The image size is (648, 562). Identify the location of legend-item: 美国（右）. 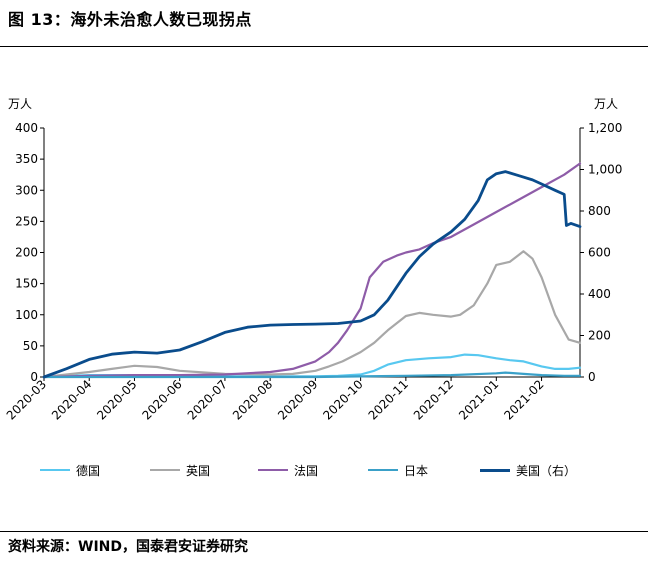
(528, 470).